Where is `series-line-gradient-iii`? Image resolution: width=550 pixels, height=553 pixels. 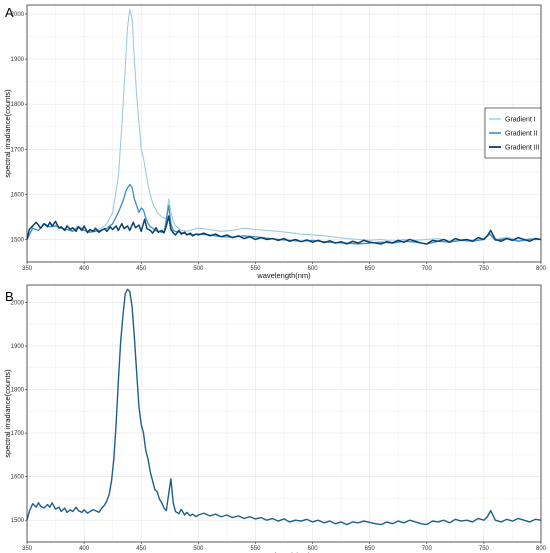 series-line-gradient-iii is located at coordinates (284, 230).